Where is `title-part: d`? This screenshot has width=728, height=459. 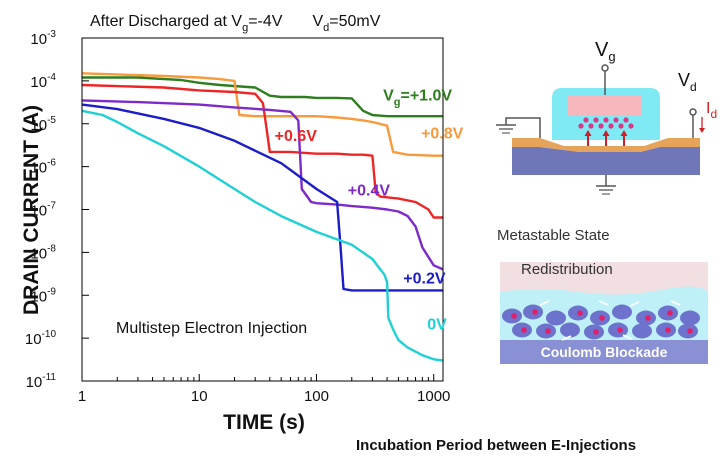 title-part: d is located at coordinates (326, 28).